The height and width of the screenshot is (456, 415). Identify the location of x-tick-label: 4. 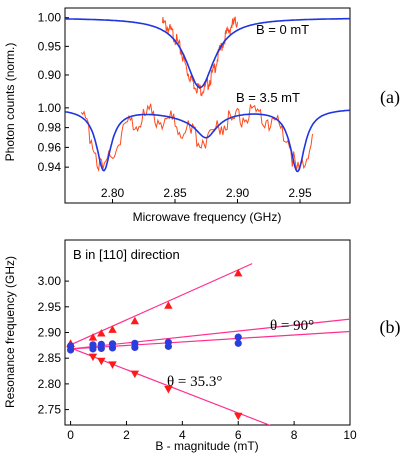
(182, 435).